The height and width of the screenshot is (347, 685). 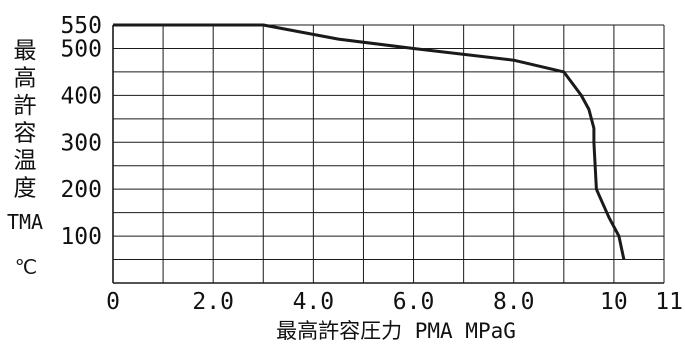 I want to click on y-axis-label-char: 許, so click(x=25, y=106).